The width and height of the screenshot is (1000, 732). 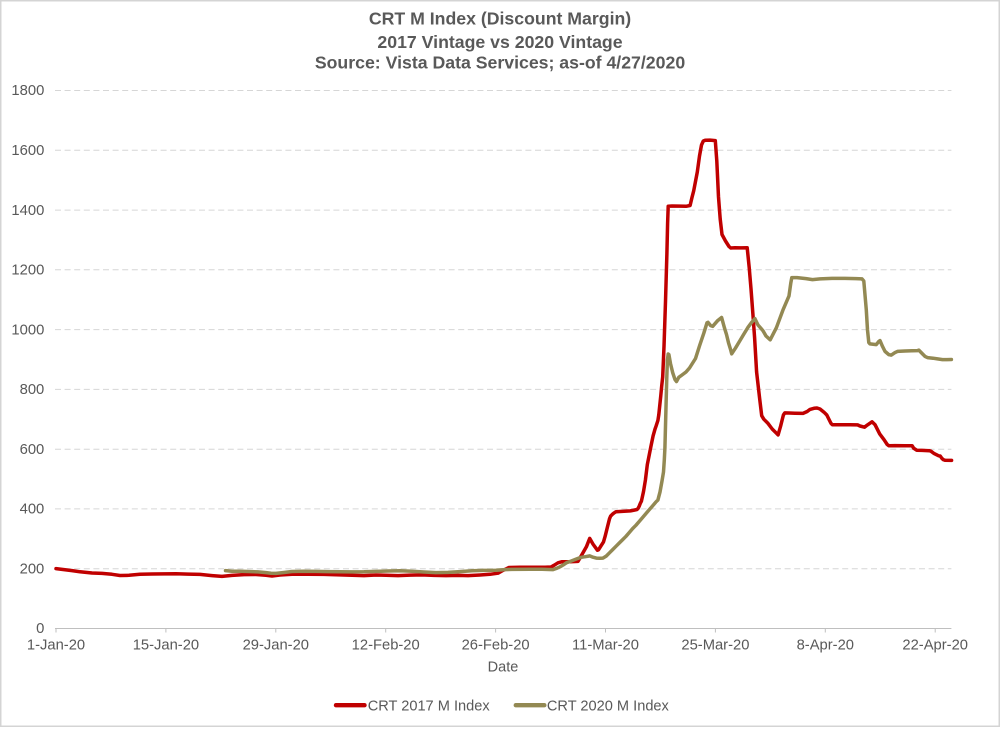 I want to click on svg-text: 26-Feb-20, so click(x=496, y=645).